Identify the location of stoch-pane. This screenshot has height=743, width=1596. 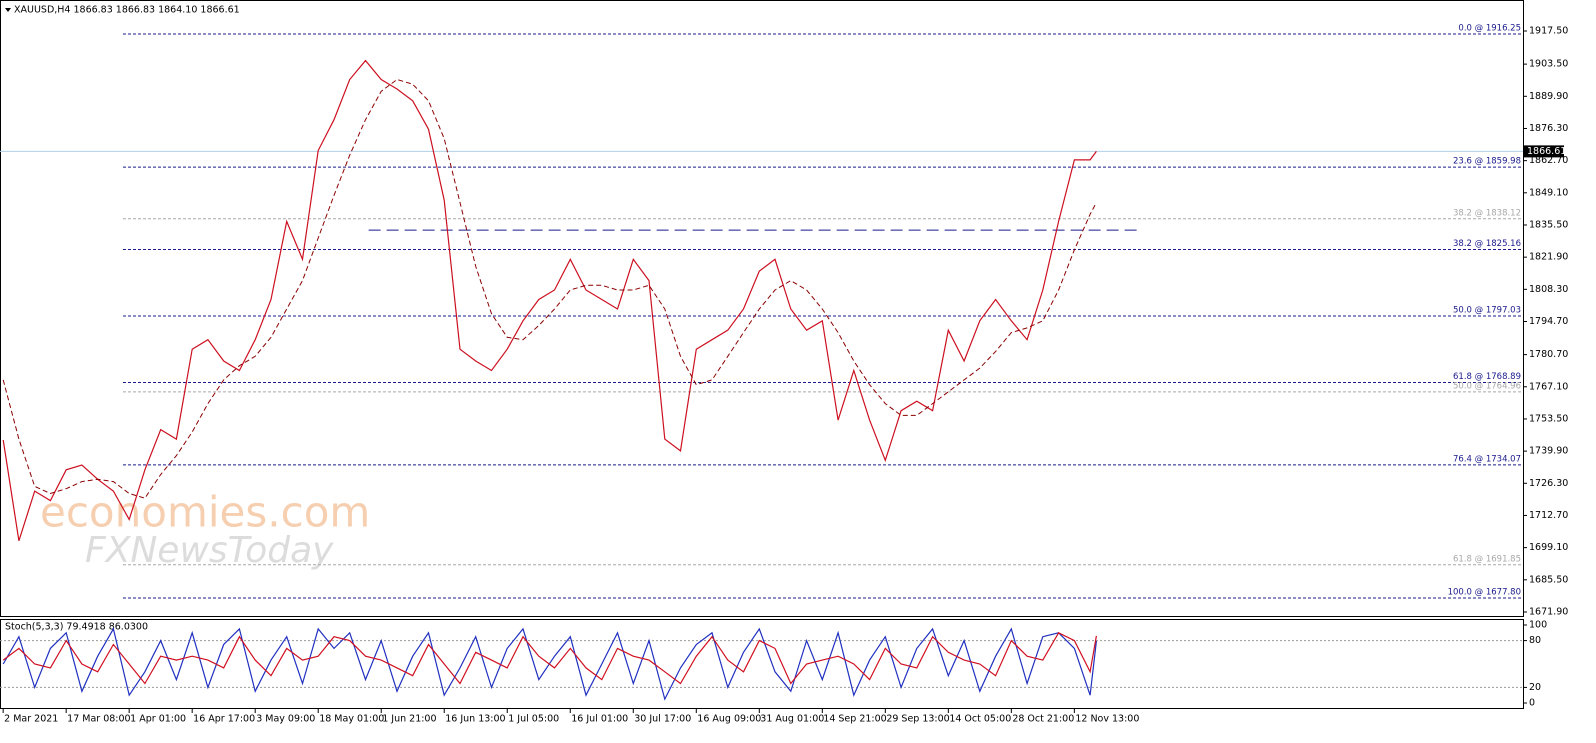
(762, 664).